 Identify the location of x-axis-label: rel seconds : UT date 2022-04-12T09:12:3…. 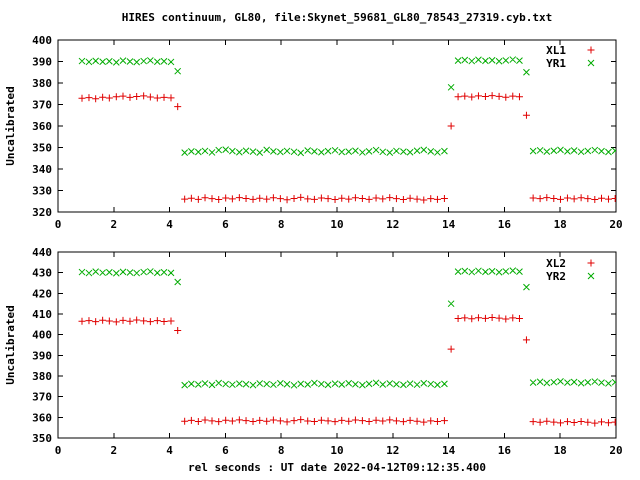
(337, 467).